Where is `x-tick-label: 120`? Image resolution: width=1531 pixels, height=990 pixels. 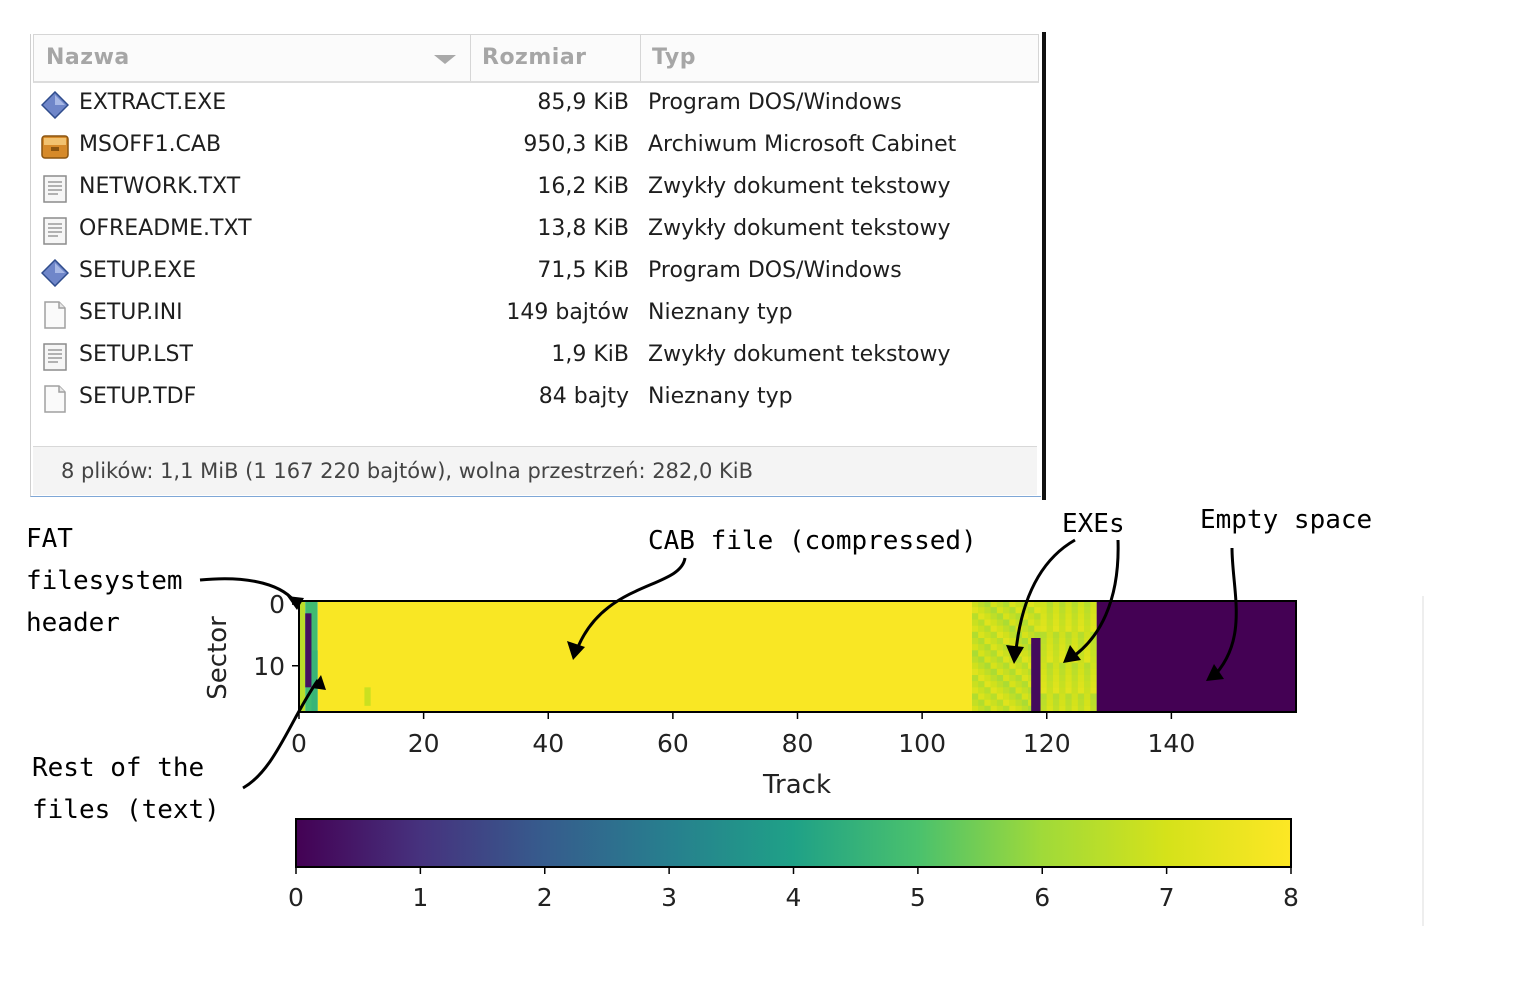 x-tick-label: 120 is located at coordinates (1047, 743).